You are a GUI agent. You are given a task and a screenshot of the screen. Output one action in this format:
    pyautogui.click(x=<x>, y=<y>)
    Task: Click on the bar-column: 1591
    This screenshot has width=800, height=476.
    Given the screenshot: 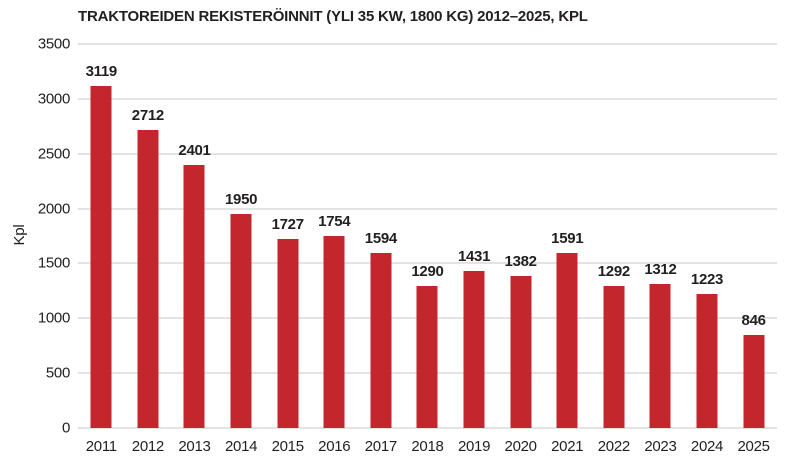 What is the action you would take?
    pyautogui.click(x=567, y=236)
    